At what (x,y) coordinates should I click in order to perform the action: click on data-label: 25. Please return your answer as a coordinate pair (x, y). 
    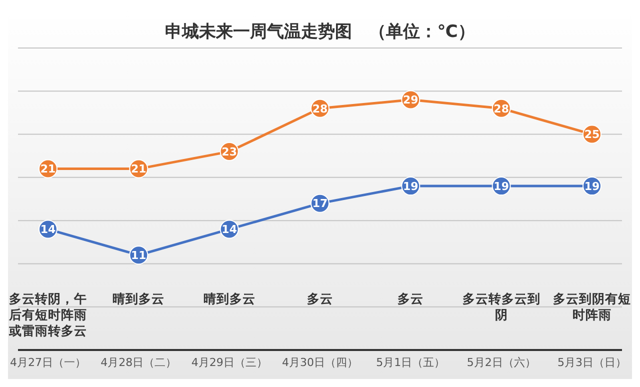
    Looking at the image, I should click on (592, 135).